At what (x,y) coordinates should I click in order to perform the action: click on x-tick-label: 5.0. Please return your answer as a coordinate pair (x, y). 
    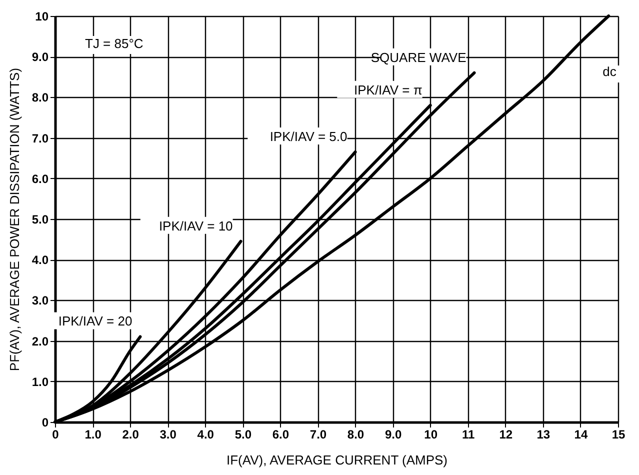
    Looking at the image, I should click on (243, 435).